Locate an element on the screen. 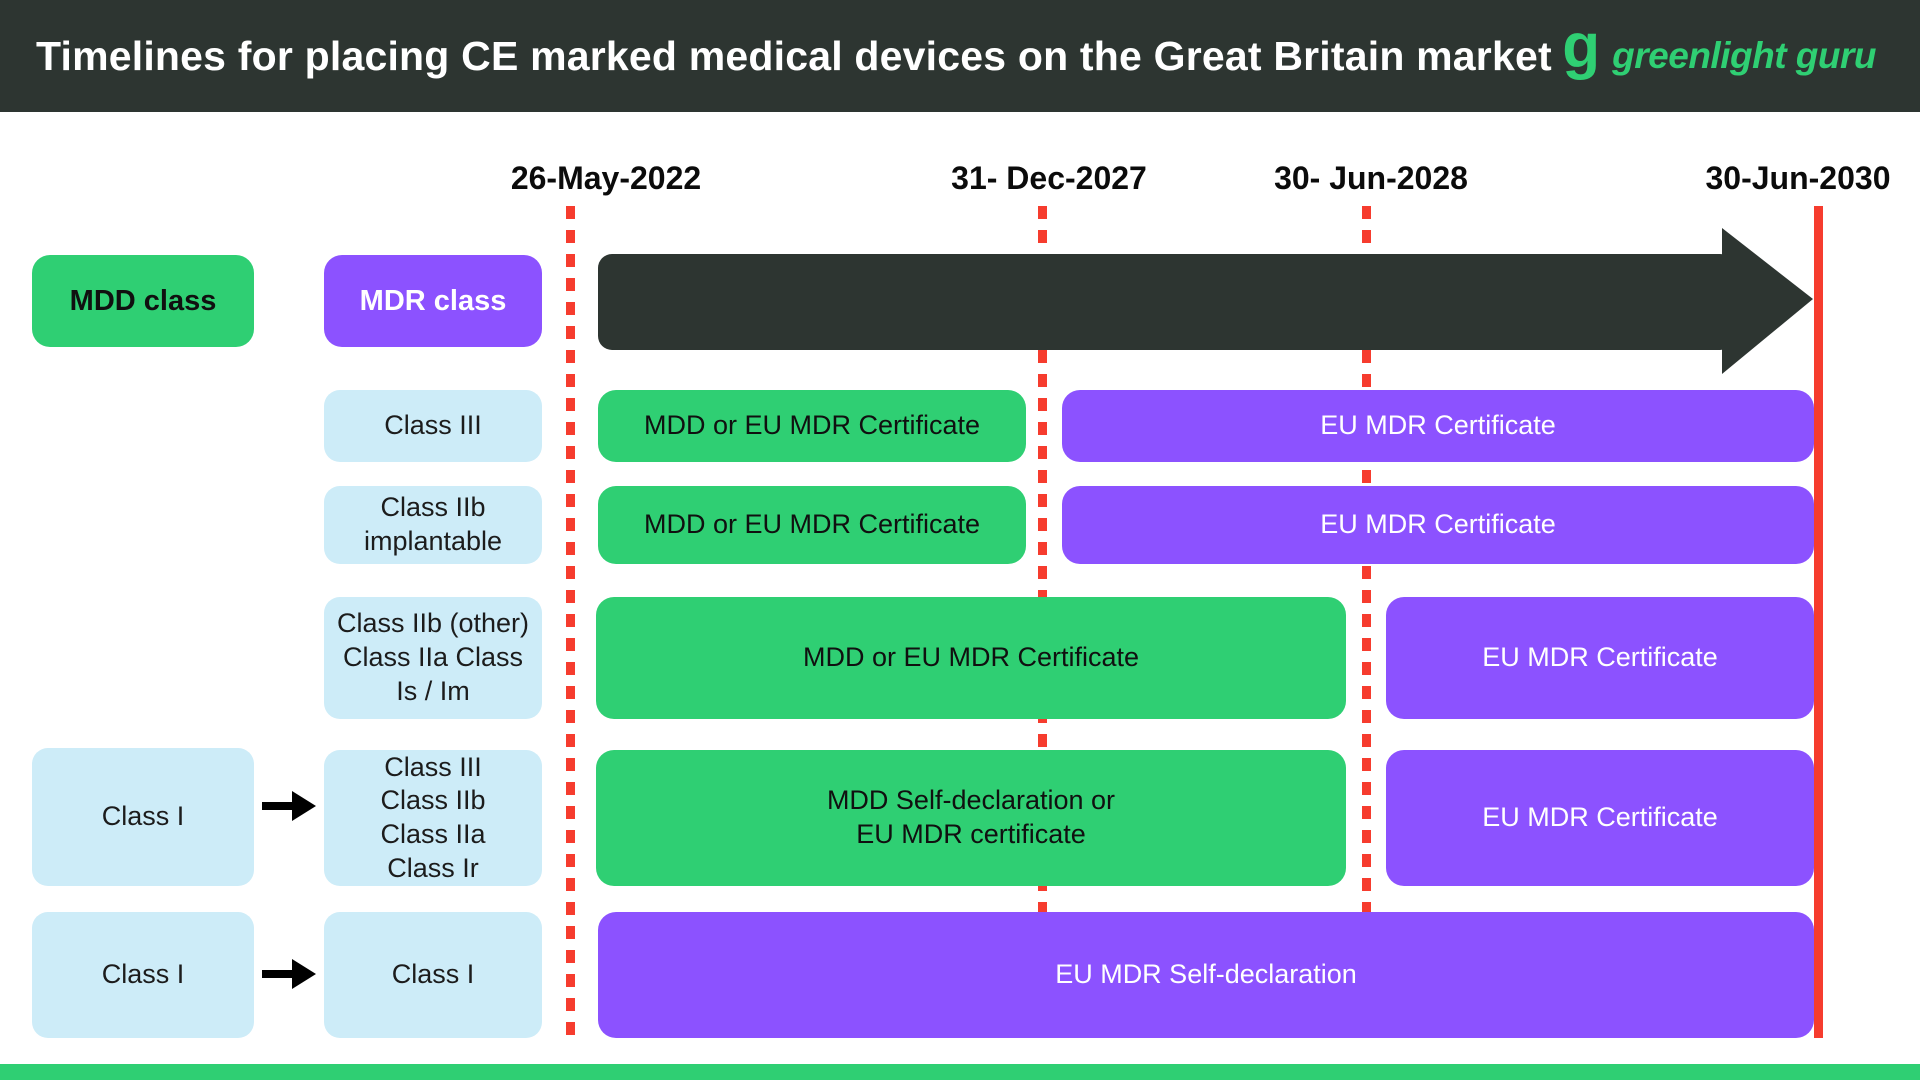 The width and height of the screenshot is (1920, 1080). mdd-class-box-row5: Class I is located at coordinates (143, 975).